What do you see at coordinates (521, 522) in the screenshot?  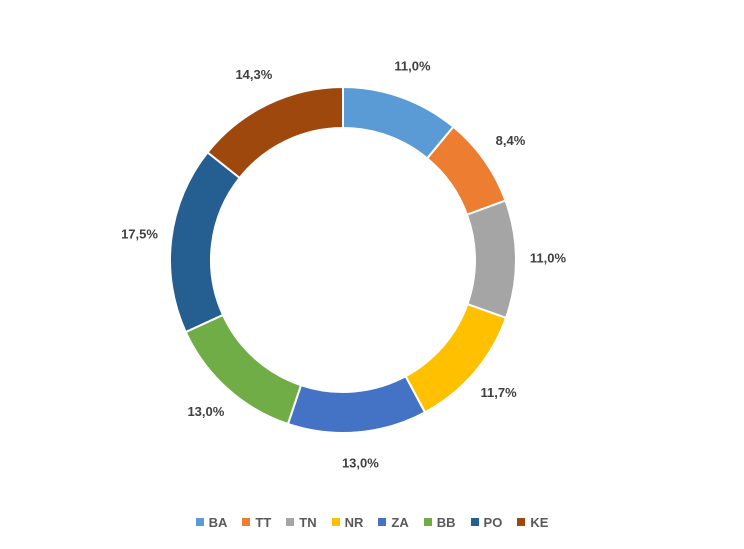 I see `legend-swatch-ke` at bounding box center [521, 522].